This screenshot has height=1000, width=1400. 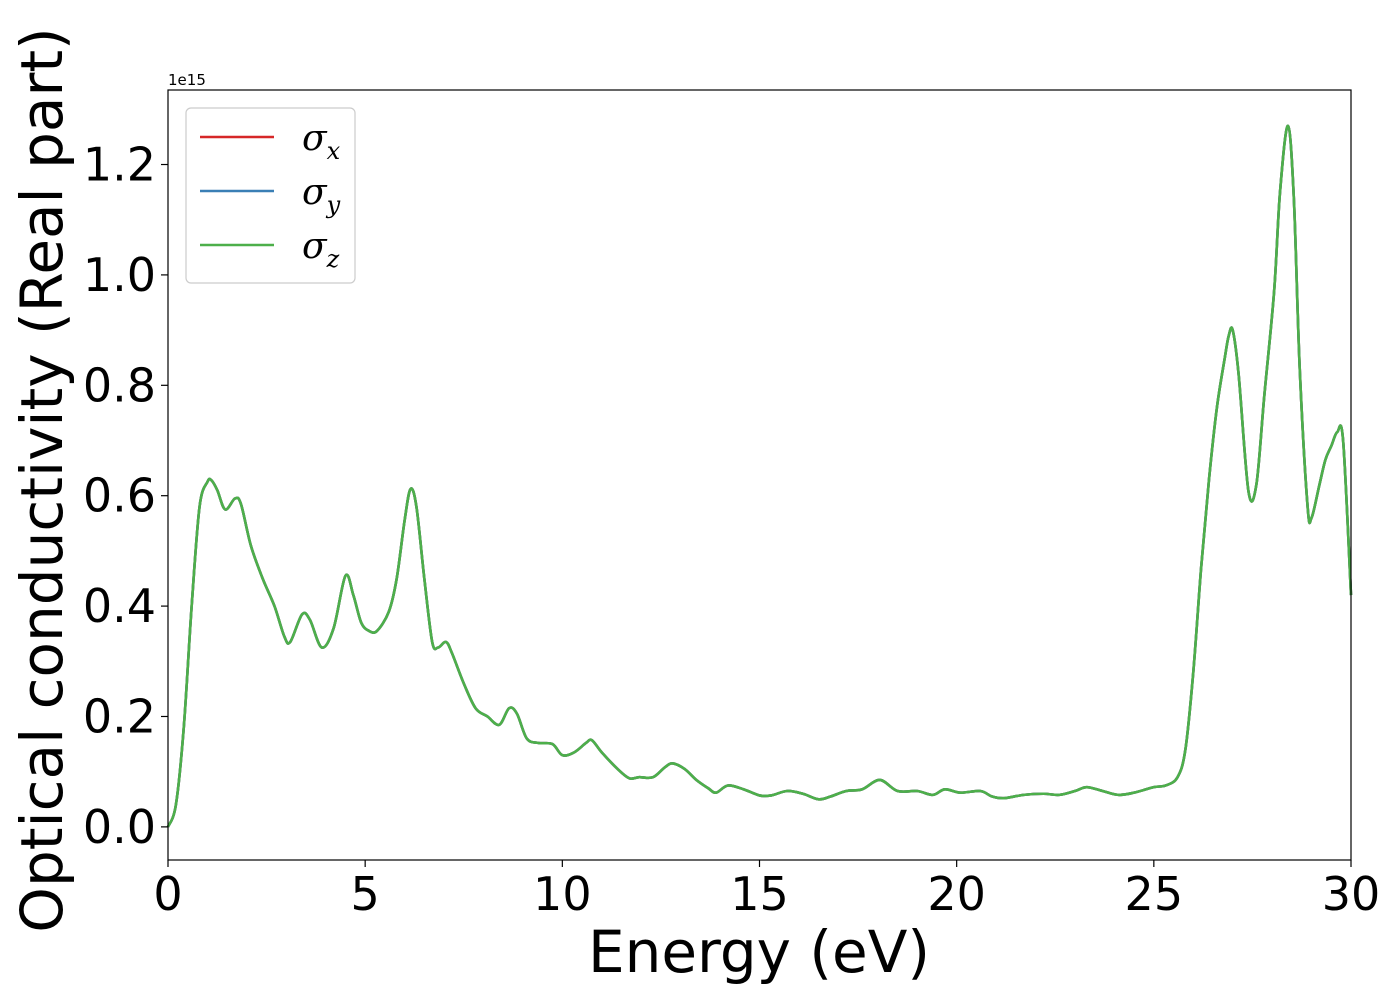 What do you see at coordinates (42, 479) in the screenshot?
I see `y-axis-label: Optical conductivity (Real part)` at bounding box center [42, 479].